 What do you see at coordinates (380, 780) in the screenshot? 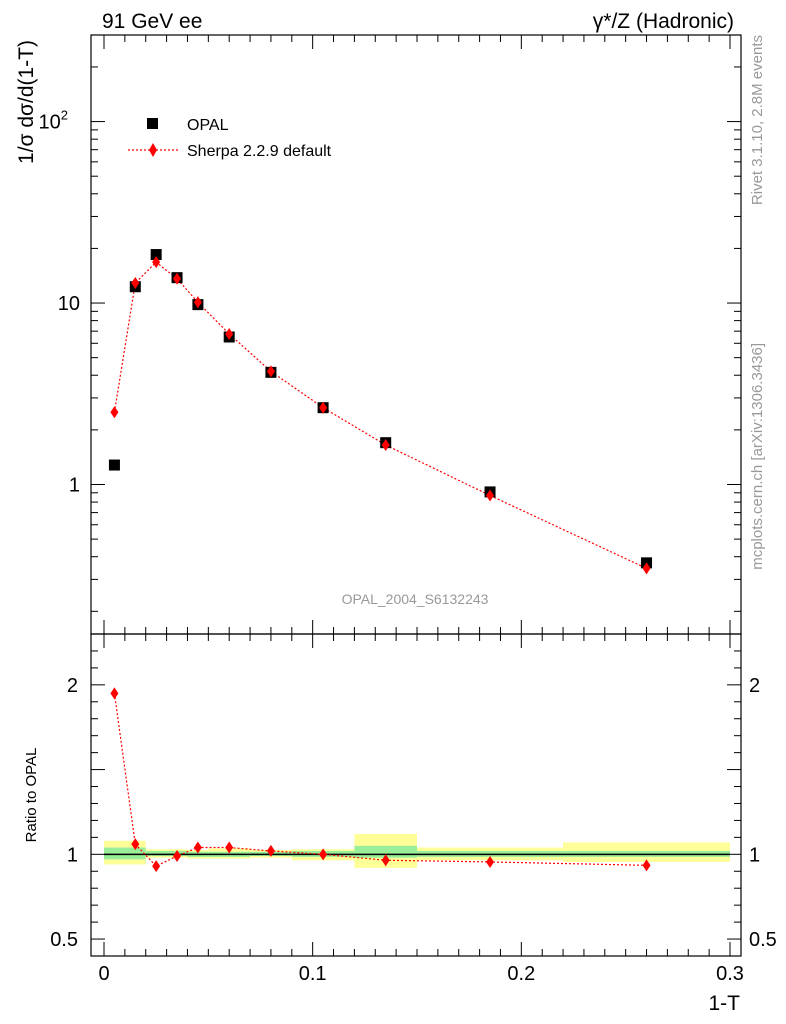
I see `sherpa-ratio-line` at bounding box center [380, 780].